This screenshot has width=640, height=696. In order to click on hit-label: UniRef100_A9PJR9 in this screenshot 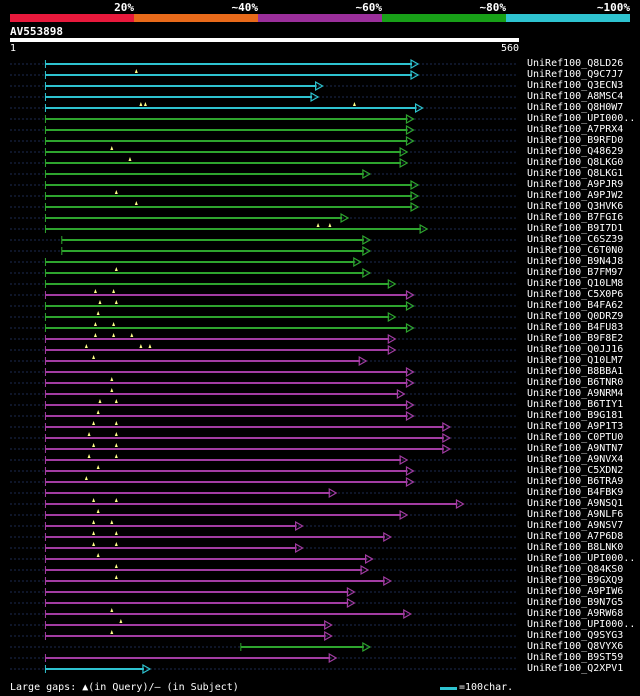, I will do `click(575, 184)`.